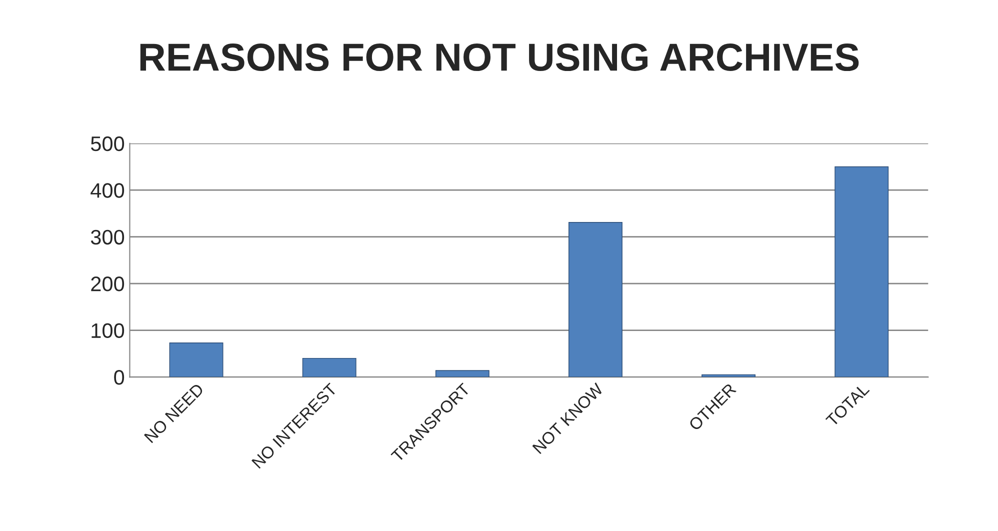 The width and height of the screenshot is (998, 531). Describe the element at coordinates (119, 377) in the screenshot. I see `y-tick-label: 0` at that location.